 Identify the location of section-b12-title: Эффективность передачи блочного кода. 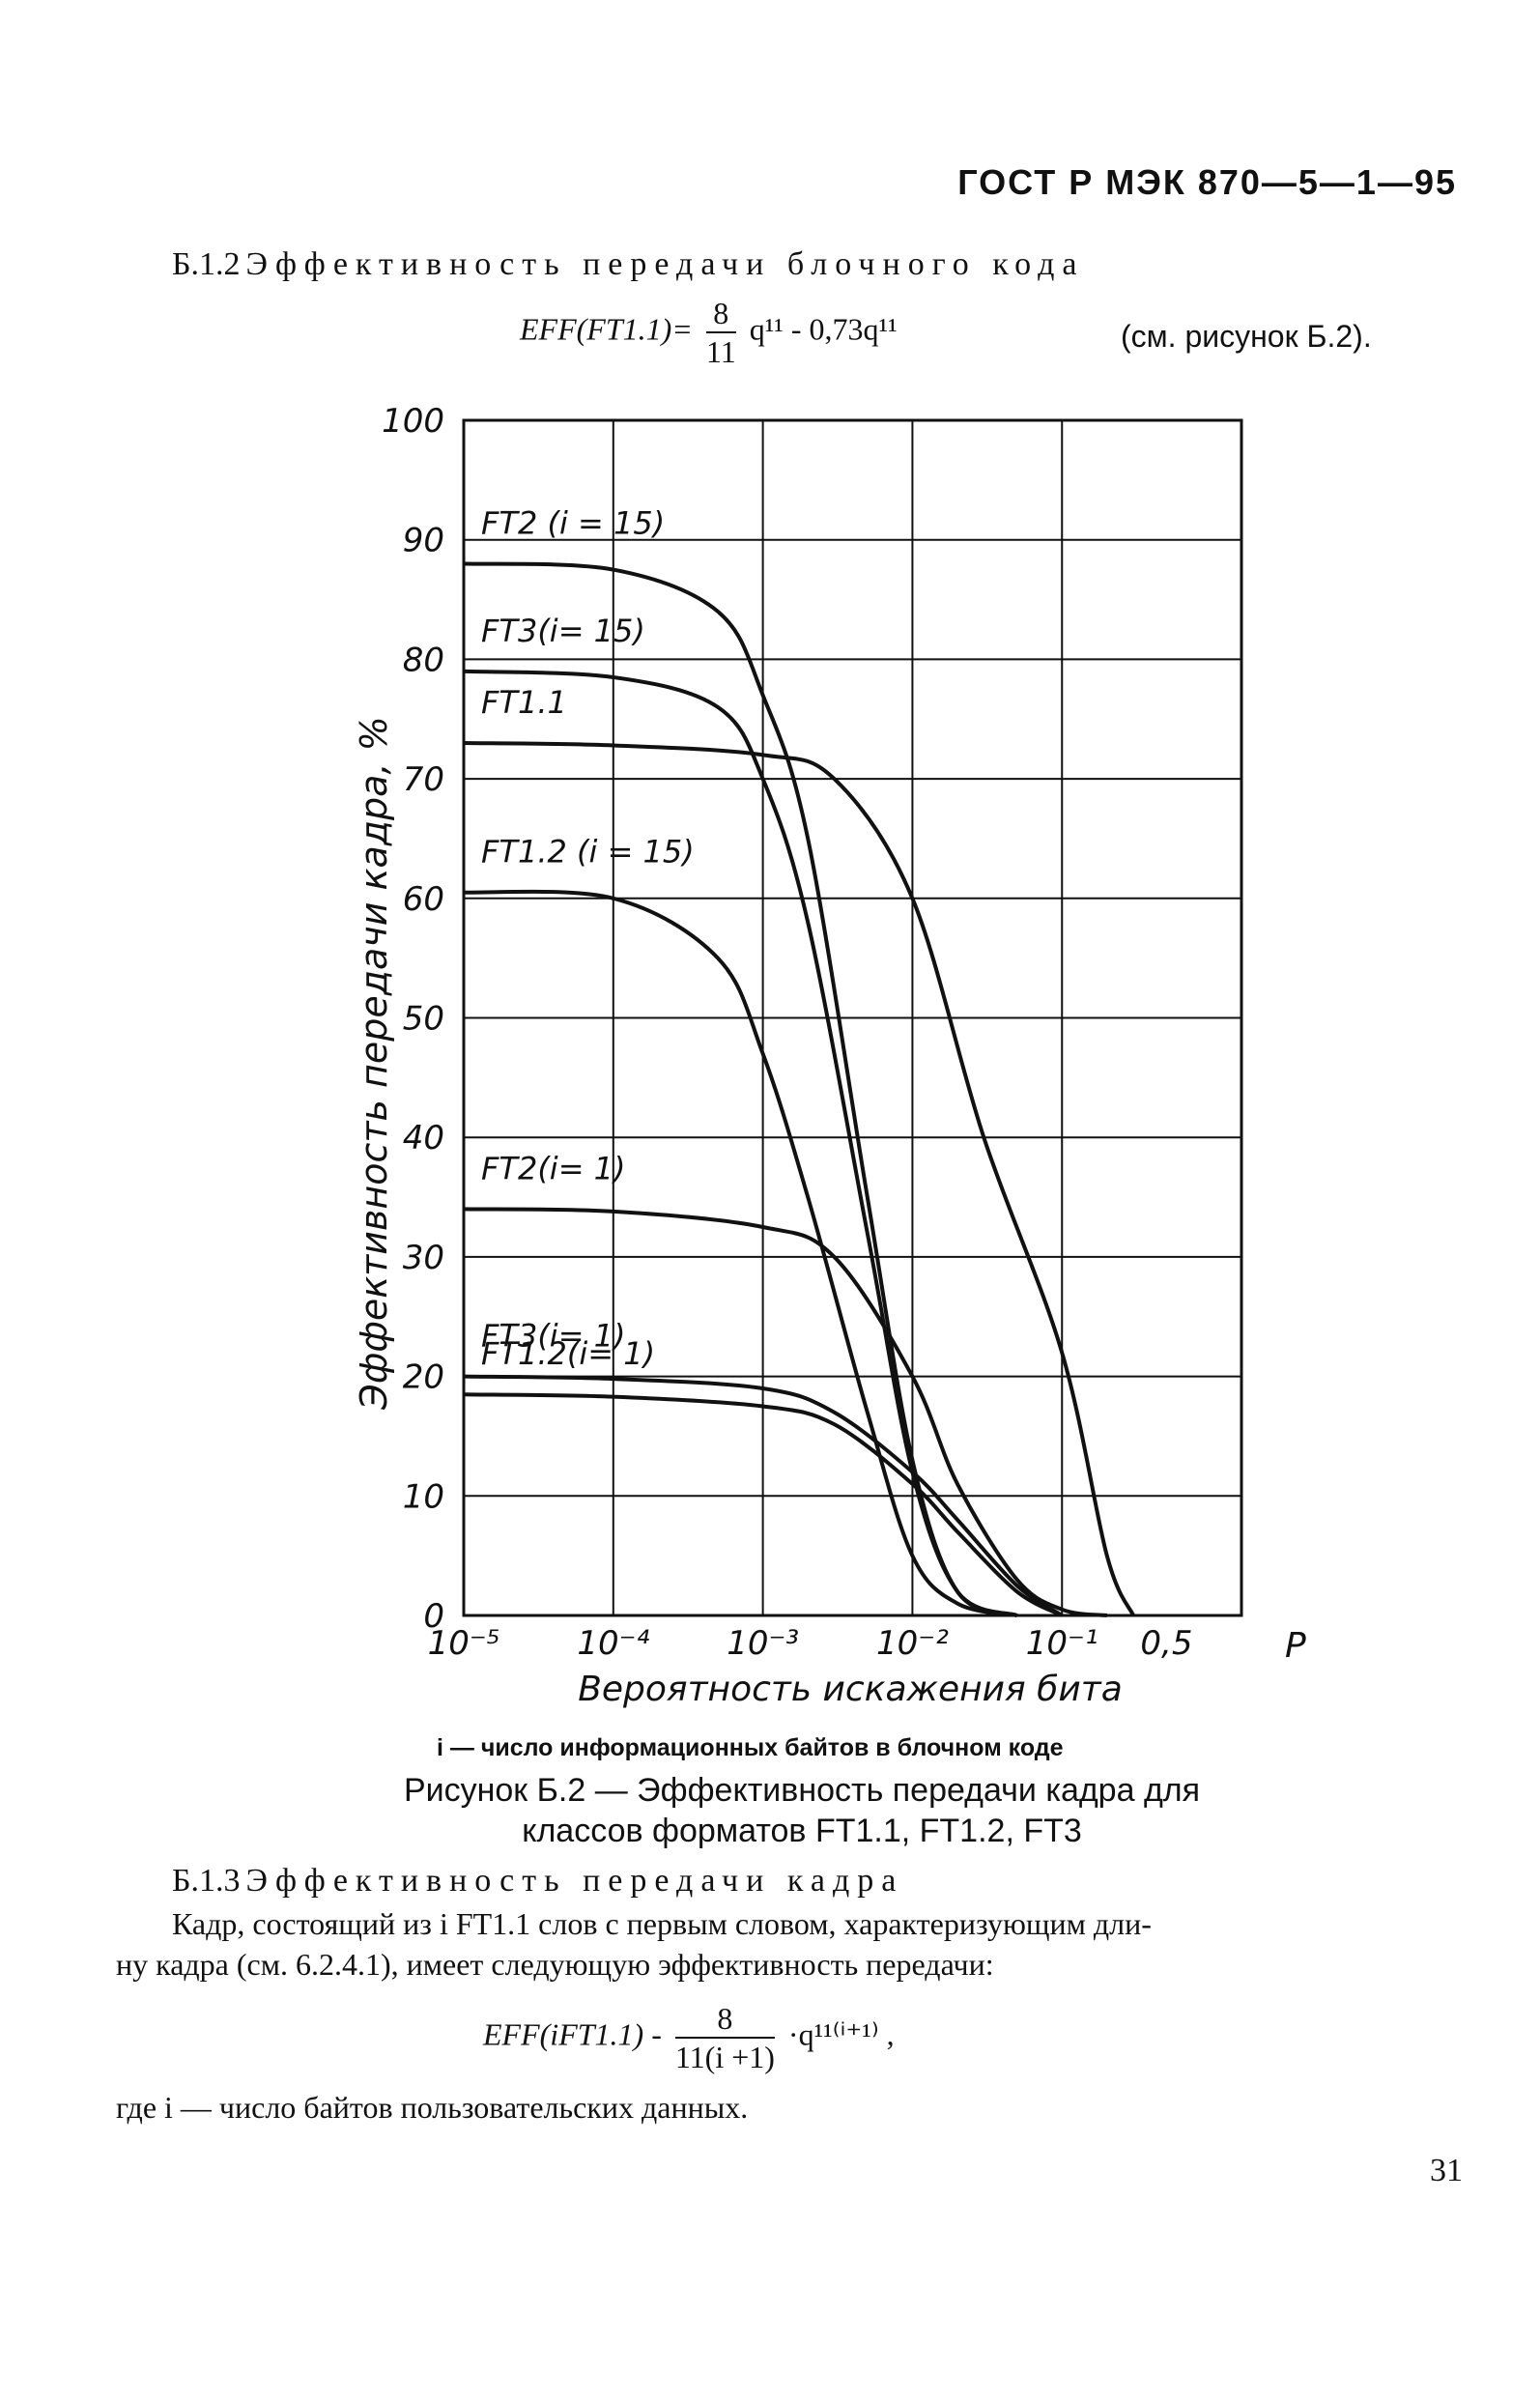
(665, 264).